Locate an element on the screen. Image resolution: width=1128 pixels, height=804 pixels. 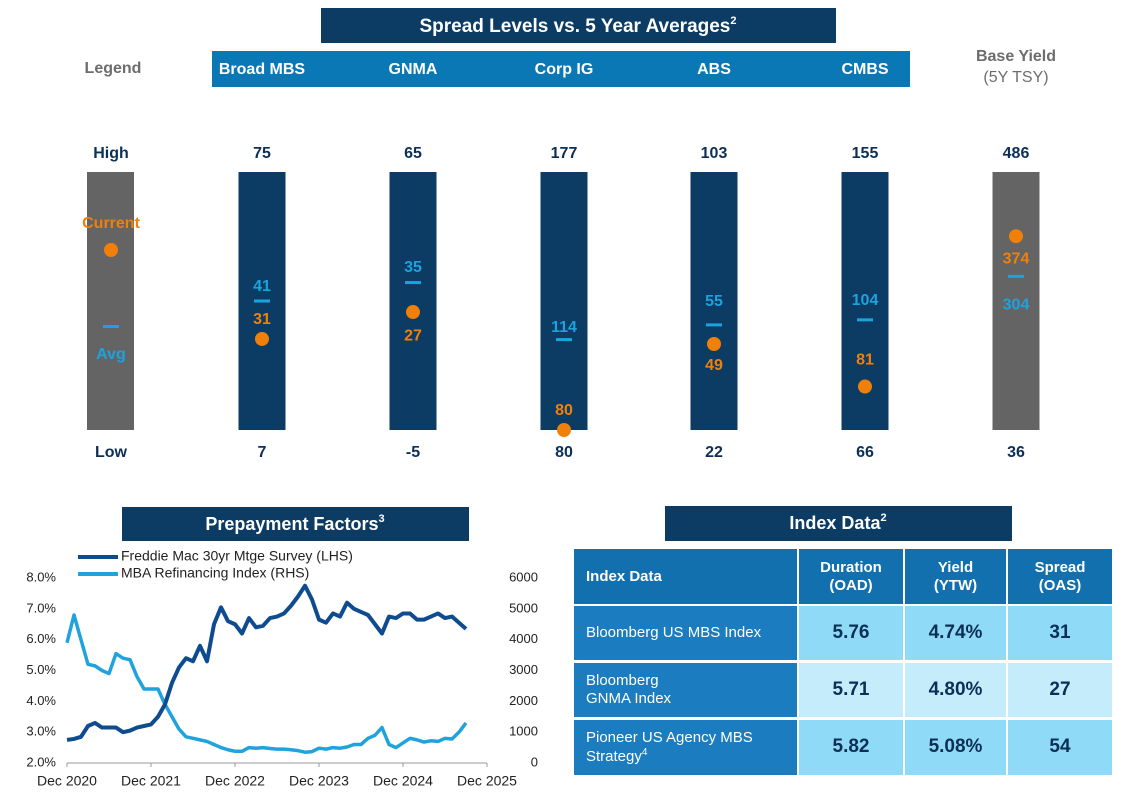
row-name-cell: Pioneer US Agency MBS Strategy4 is located at coordinates (685, 747).